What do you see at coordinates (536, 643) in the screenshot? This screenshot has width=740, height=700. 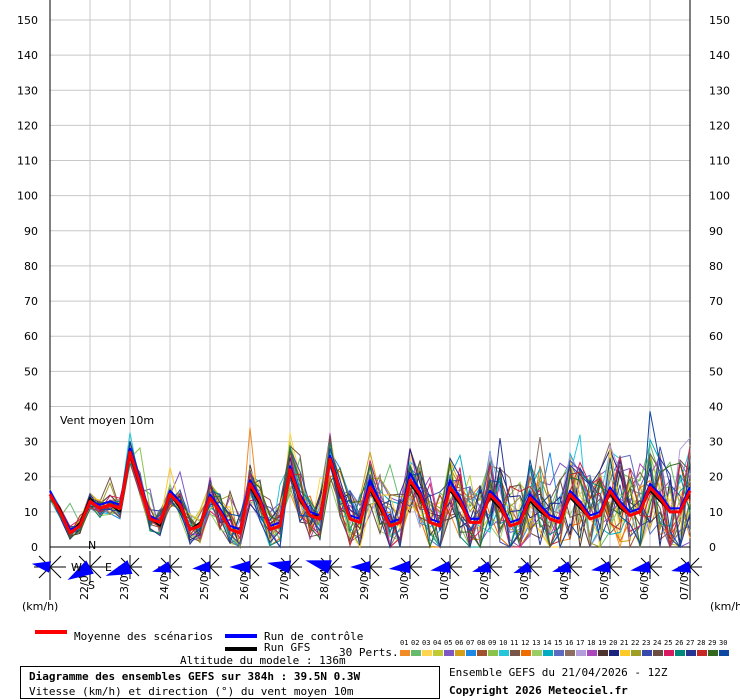 I see `pert-number: 13` at bounding box center [536, 643].